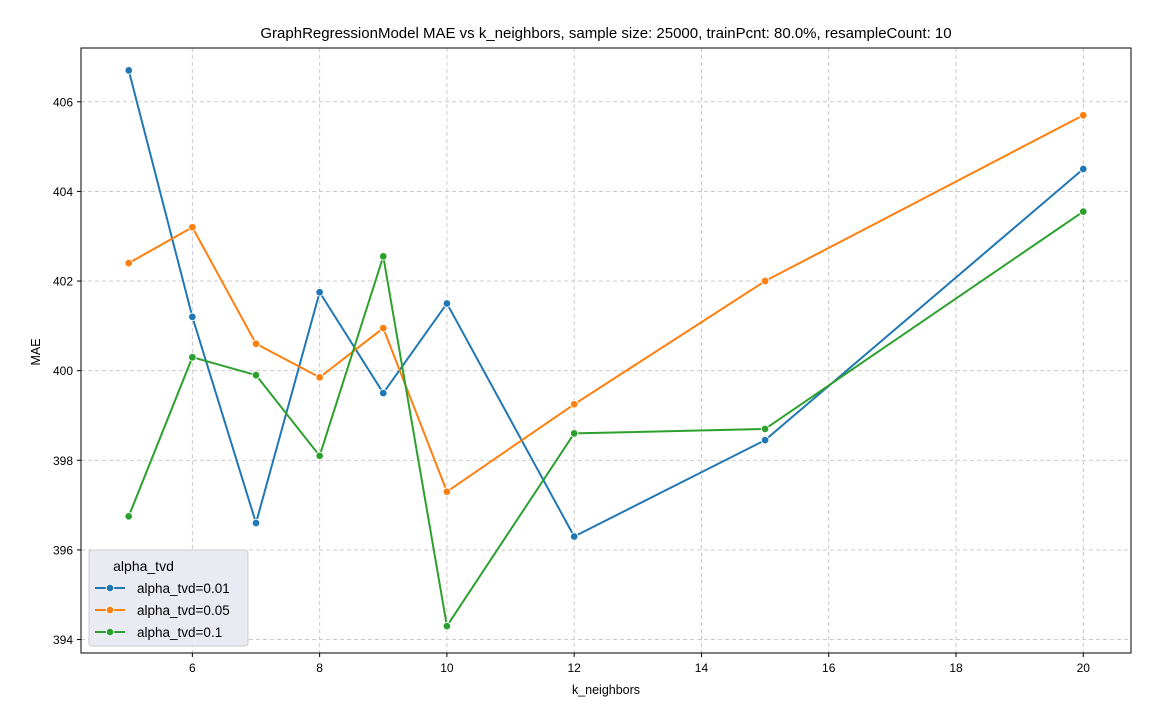  Describe the element at coordinates (143, 566) in the screenshot. I see `legend-title: alpha_tvd` at that location.